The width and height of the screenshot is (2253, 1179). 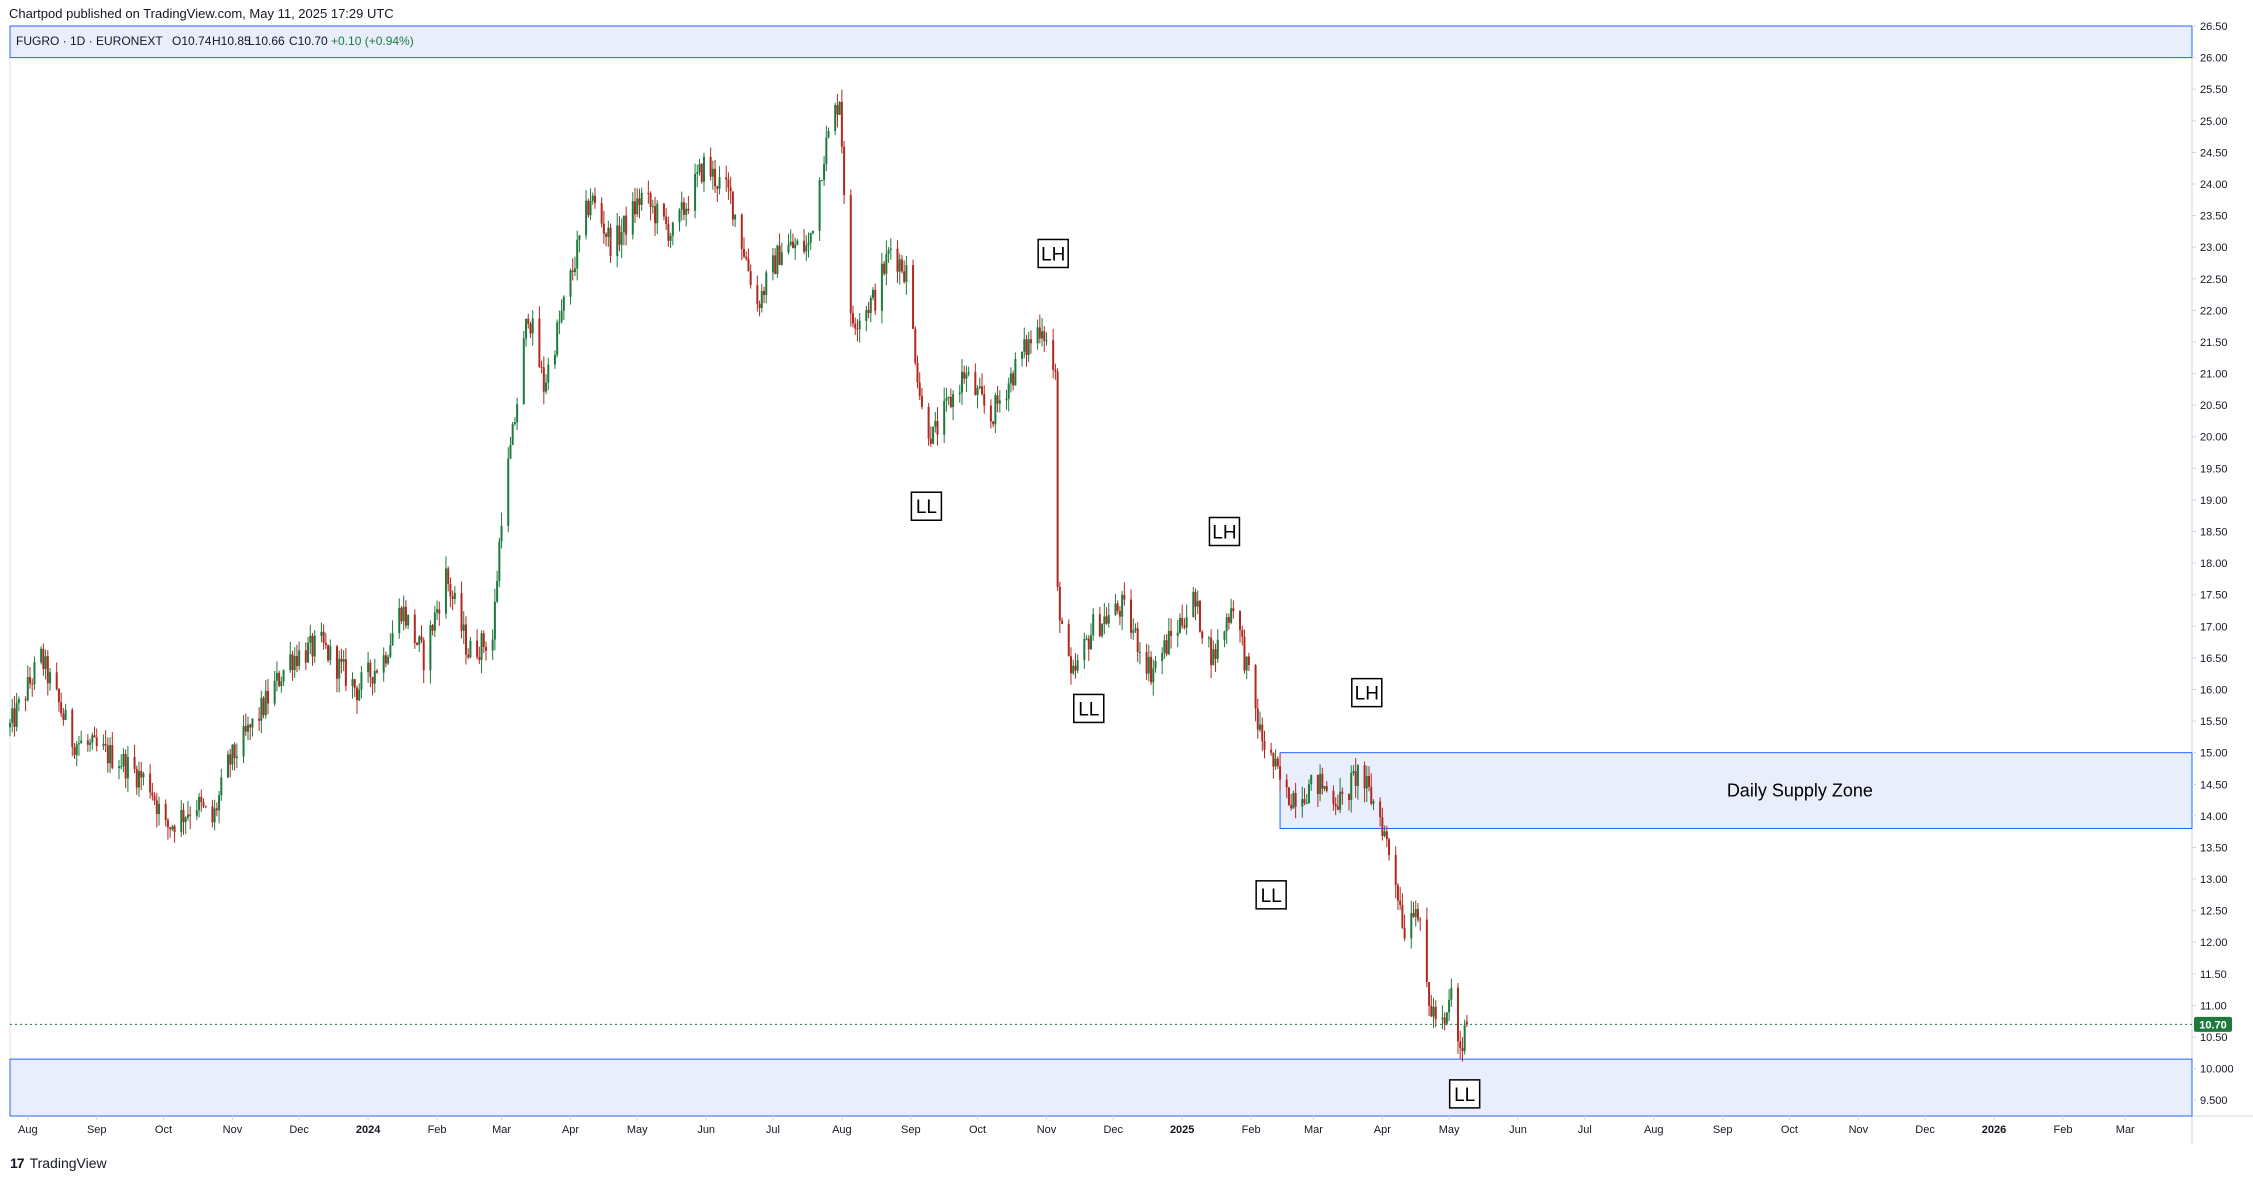 What do you see at coordinates (58, 1163) in the screenshot?
I see `tradingview-brand: 17 TradingView` at bounding box center [58, 1163].